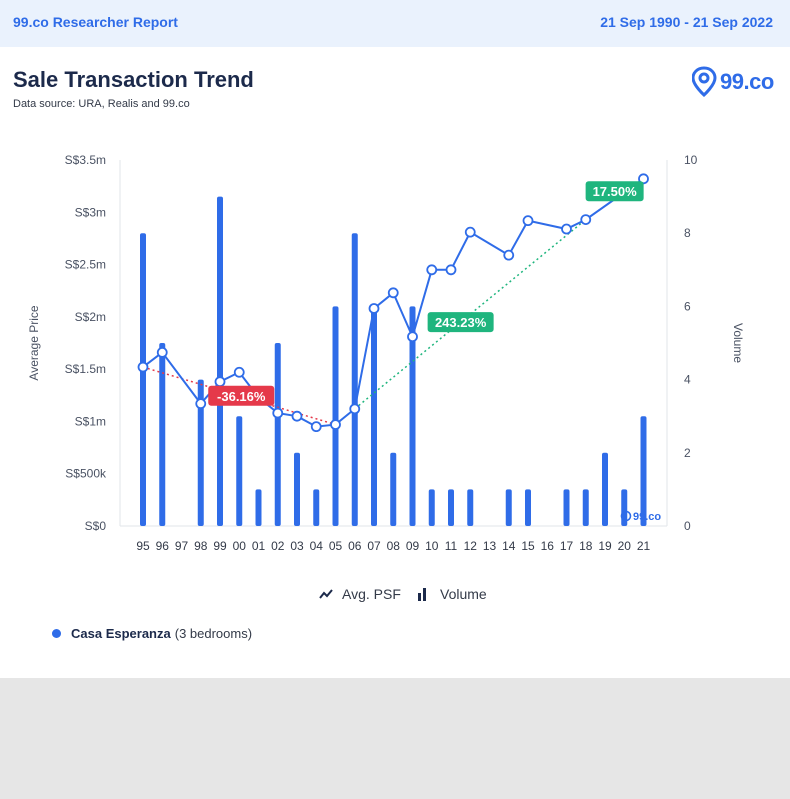  Describe the element at coordinates (359, 594) in the screenshot. I see `legend-avg-psf: Avg. PSF` at that location.